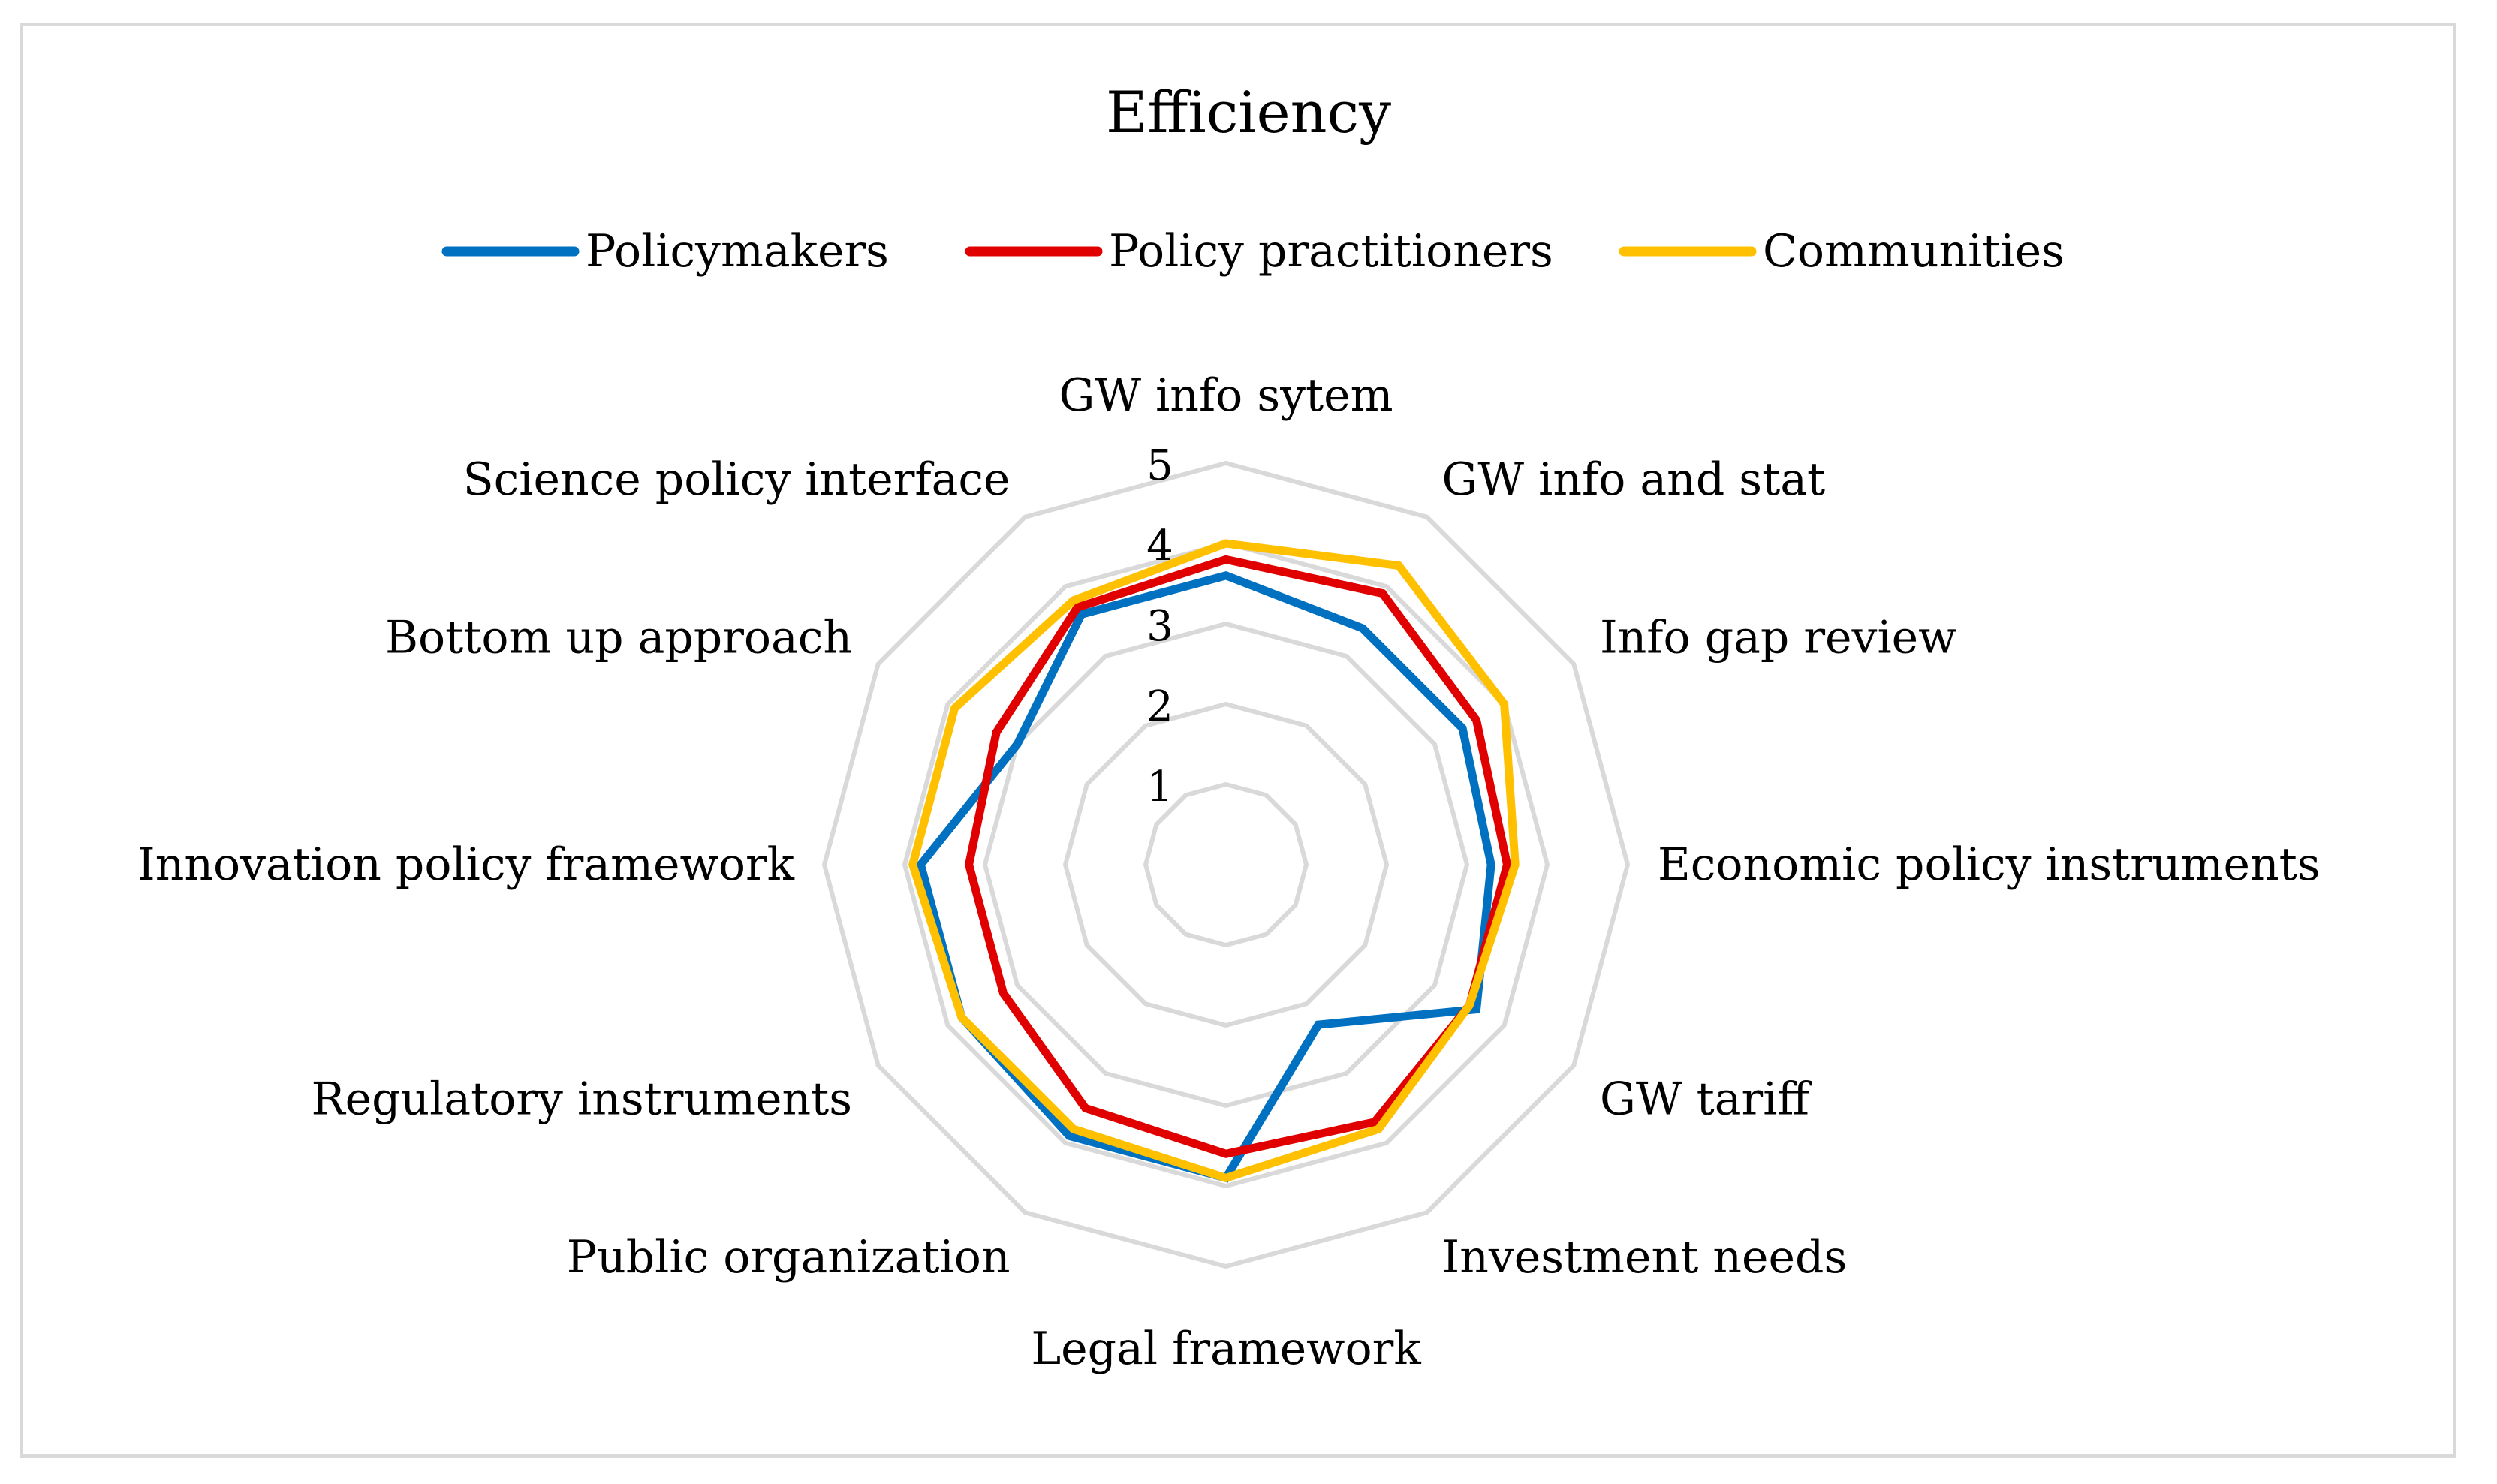 The image size is (2497, 1484). I want to click on category-label: Innovation policy framework, so click(466, 864).